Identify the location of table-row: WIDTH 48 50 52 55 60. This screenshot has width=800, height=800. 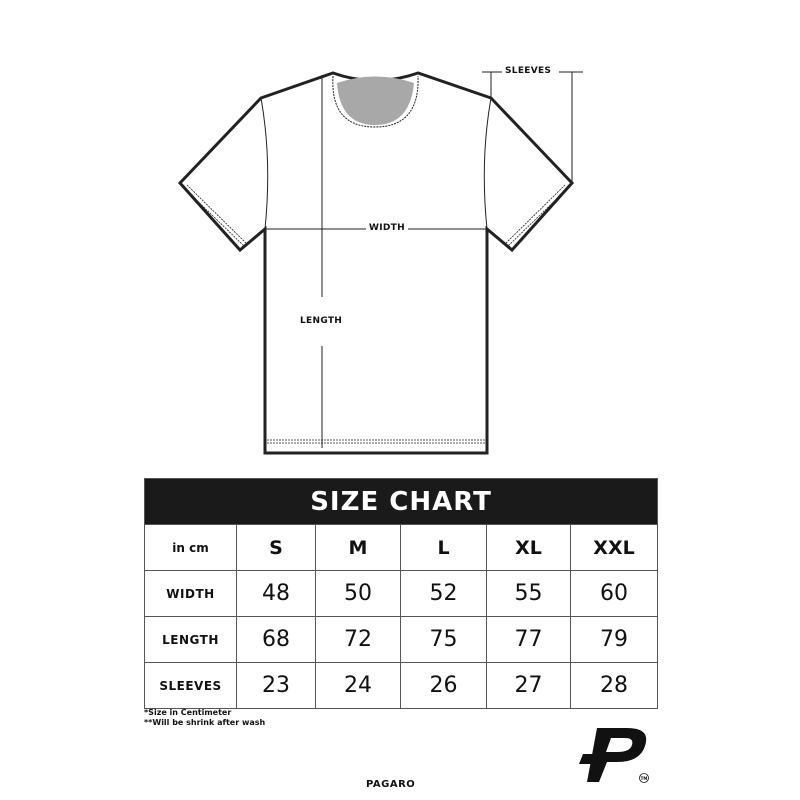
(401, 593).